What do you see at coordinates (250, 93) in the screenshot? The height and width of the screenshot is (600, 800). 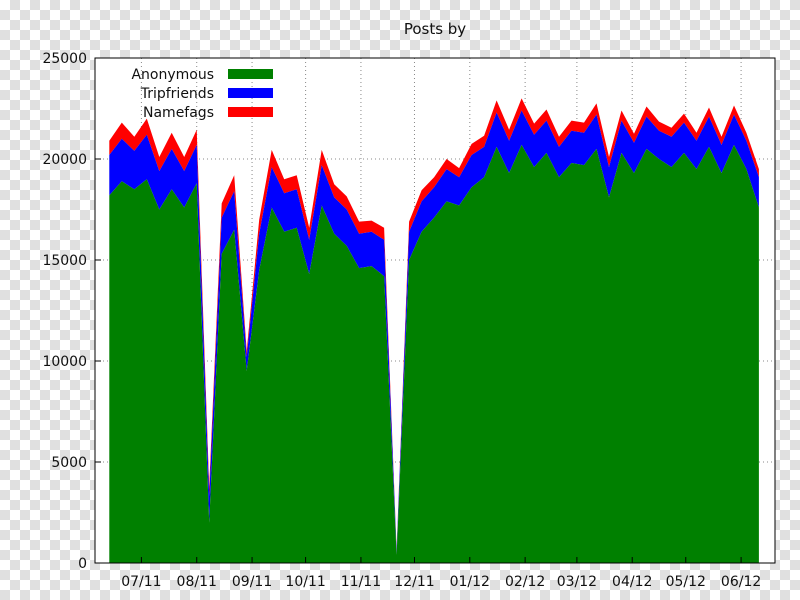 I see `legend-swatch-tripfriends` at bounding box center [250, 93].